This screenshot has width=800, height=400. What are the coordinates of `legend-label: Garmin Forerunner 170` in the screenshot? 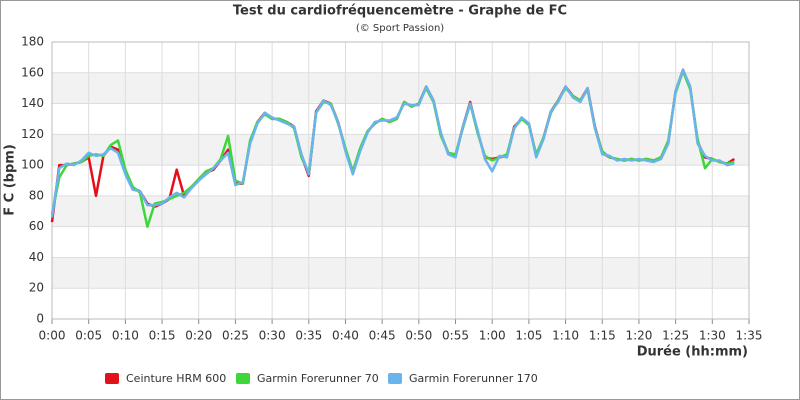 It's located at (473, 378).